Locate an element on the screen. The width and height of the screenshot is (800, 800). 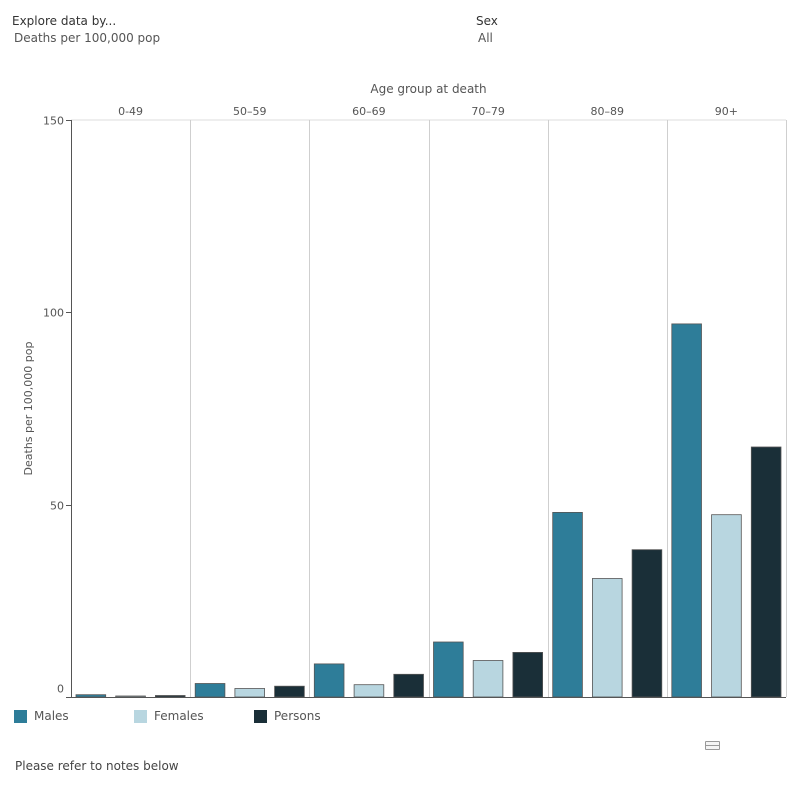
y-tick-label: 50 is located at coordinates (57, 506).